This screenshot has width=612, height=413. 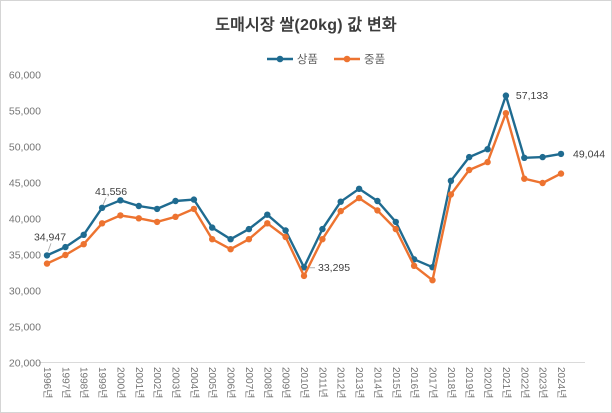 What do you see at coordinates (120, 200) in the screenshot?
I see `data-point-상품-2000년` at bounding box center [120, 200].